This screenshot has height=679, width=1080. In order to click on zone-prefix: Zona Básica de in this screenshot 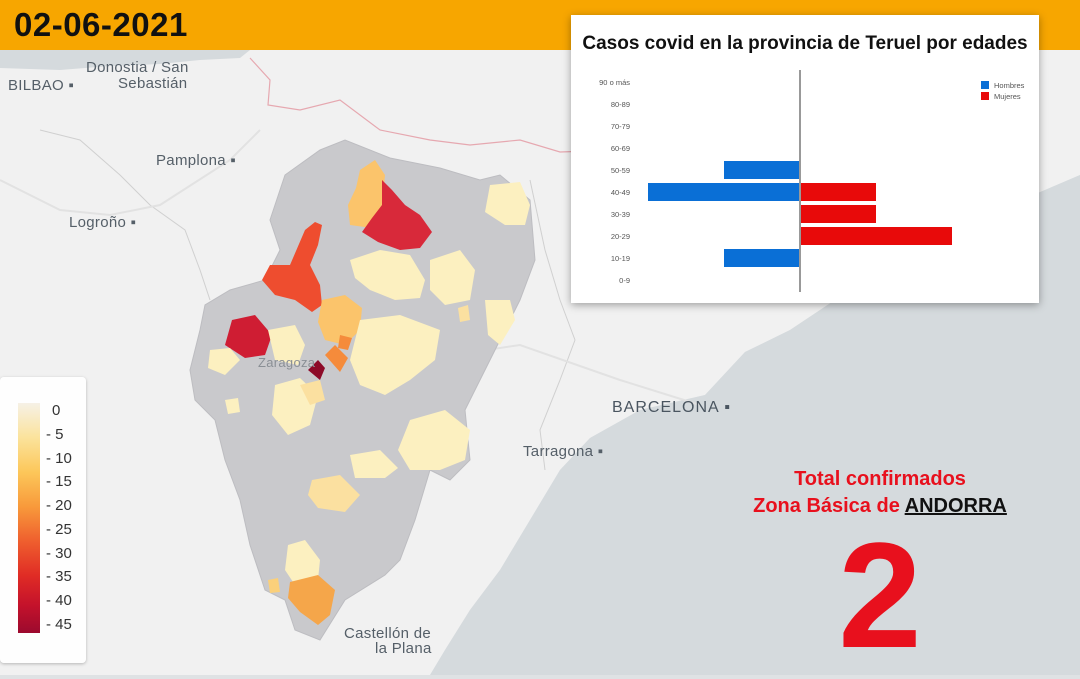, I will do `click(826, 506)`.